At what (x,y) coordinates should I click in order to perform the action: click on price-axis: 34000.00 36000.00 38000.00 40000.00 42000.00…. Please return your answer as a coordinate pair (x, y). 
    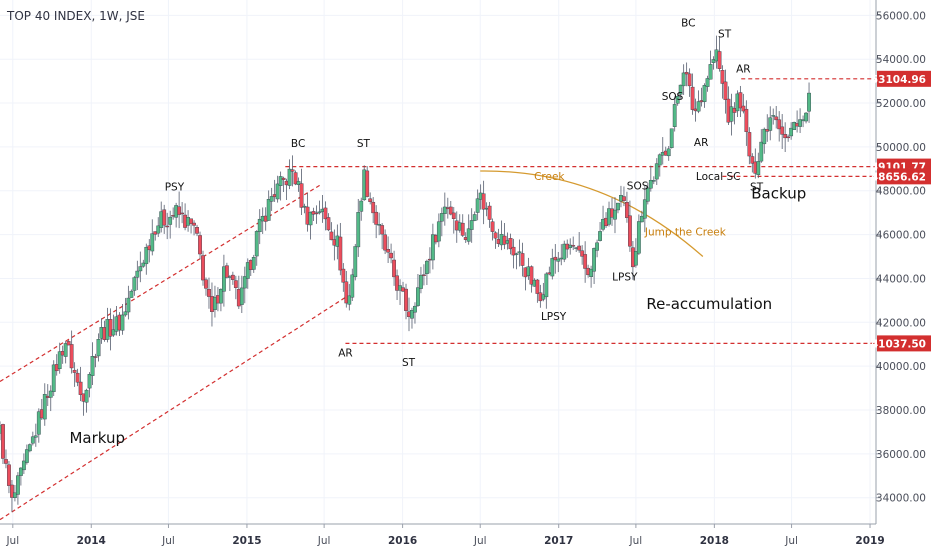
    Looking at the image, I should click on (900, 262).